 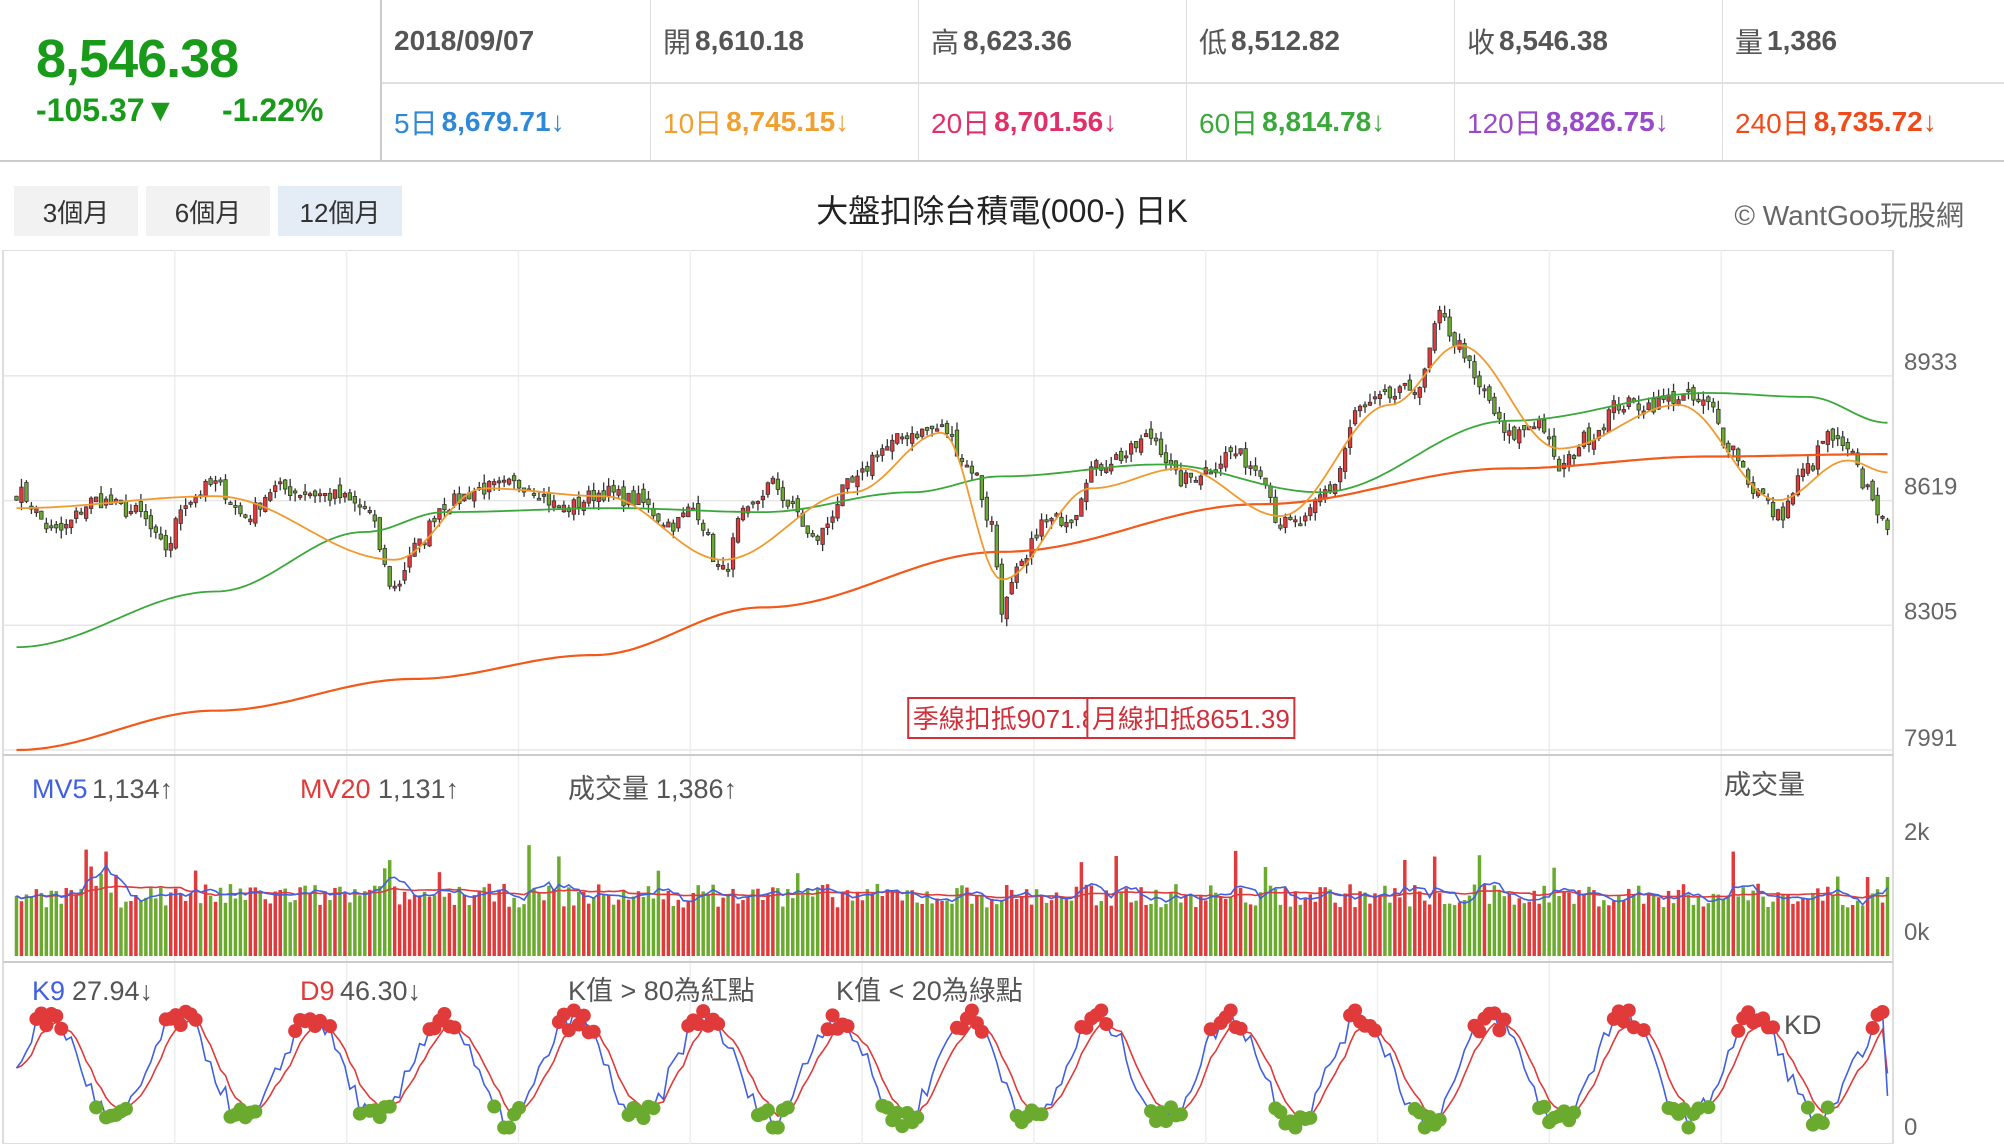 I want to click on kd-note-red: K值 > 80為紅點, so click(x=661, y=991).